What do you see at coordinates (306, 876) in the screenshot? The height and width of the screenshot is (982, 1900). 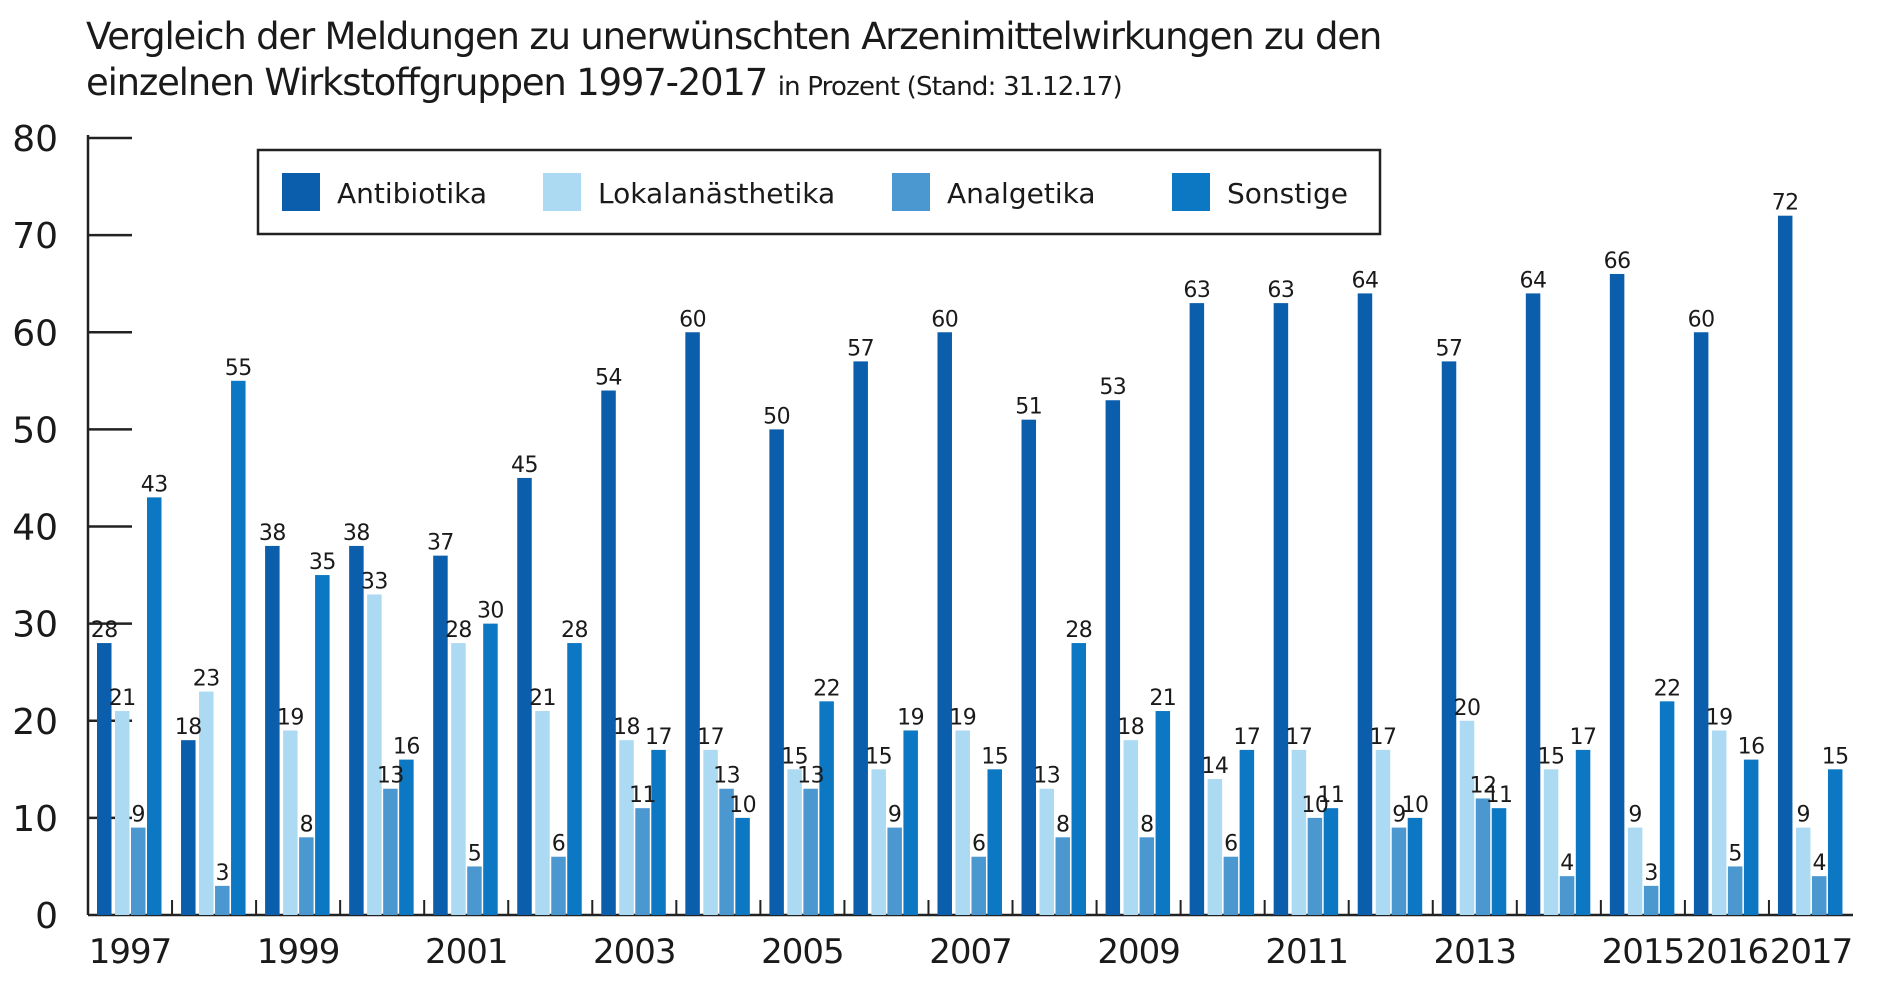 I see `bar-analgetika-1999` at bounding box center [306, 876].